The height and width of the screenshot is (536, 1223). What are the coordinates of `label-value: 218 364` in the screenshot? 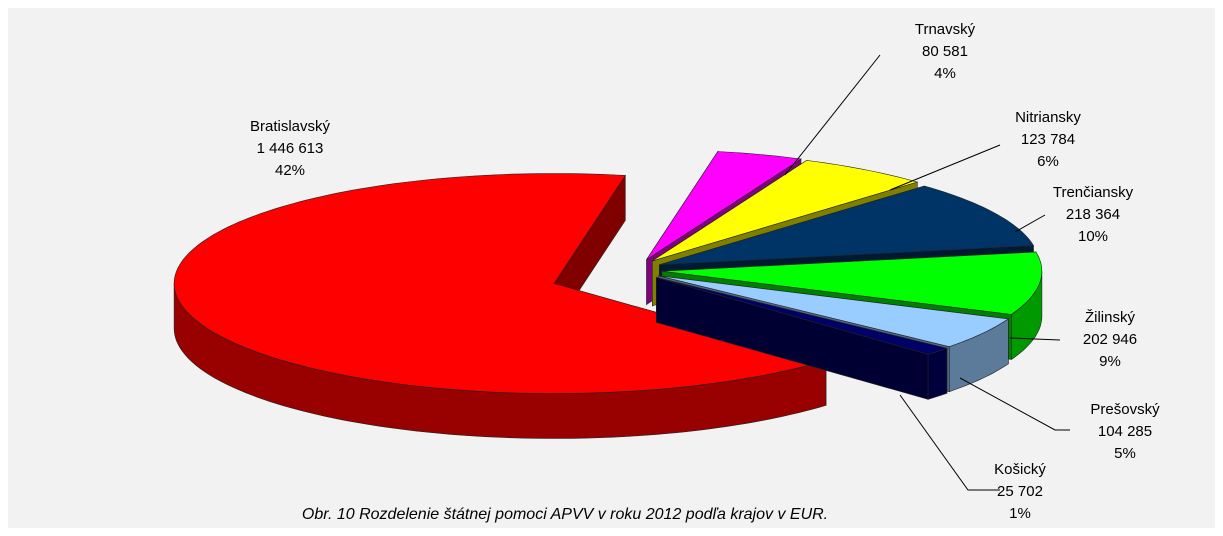 It's located at (1093, 214).